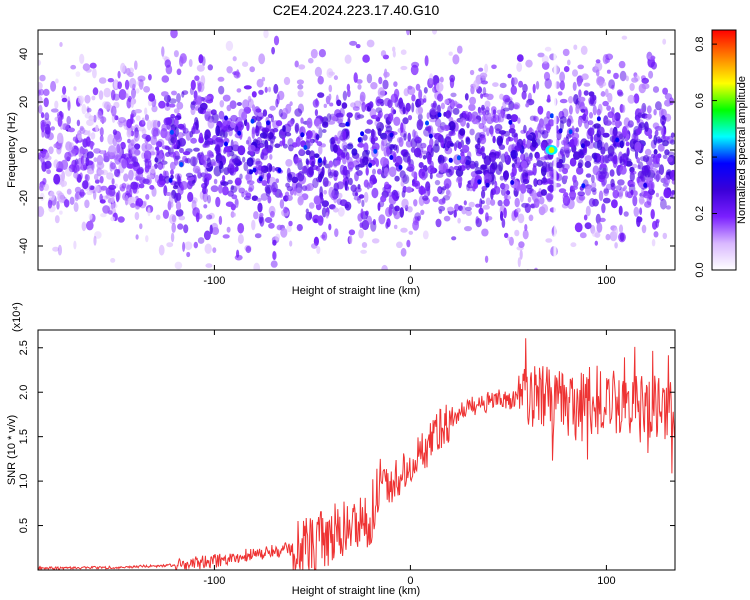  What do you see at coordinates (24, 150) in the screenshot?
I see `y-tick-label: 0` at bounding box center [24, 150].